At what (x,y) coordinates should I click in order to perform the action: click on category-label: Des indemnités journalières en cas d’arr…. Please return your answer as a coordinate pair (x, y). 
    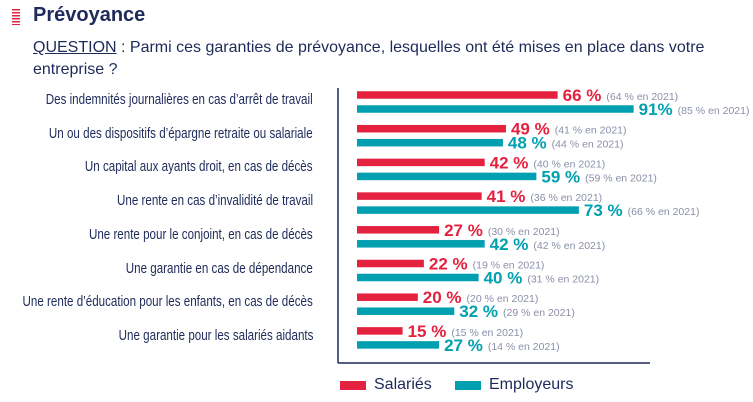
    Looking at the image, I should click on (179, 100).